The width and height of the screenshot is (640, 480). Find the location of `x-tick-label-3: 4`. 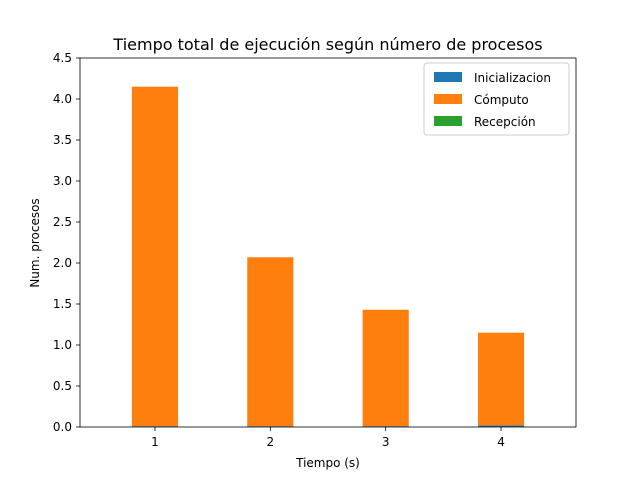

x-tick-label-3: 4 is located at coordinates (501, 442).